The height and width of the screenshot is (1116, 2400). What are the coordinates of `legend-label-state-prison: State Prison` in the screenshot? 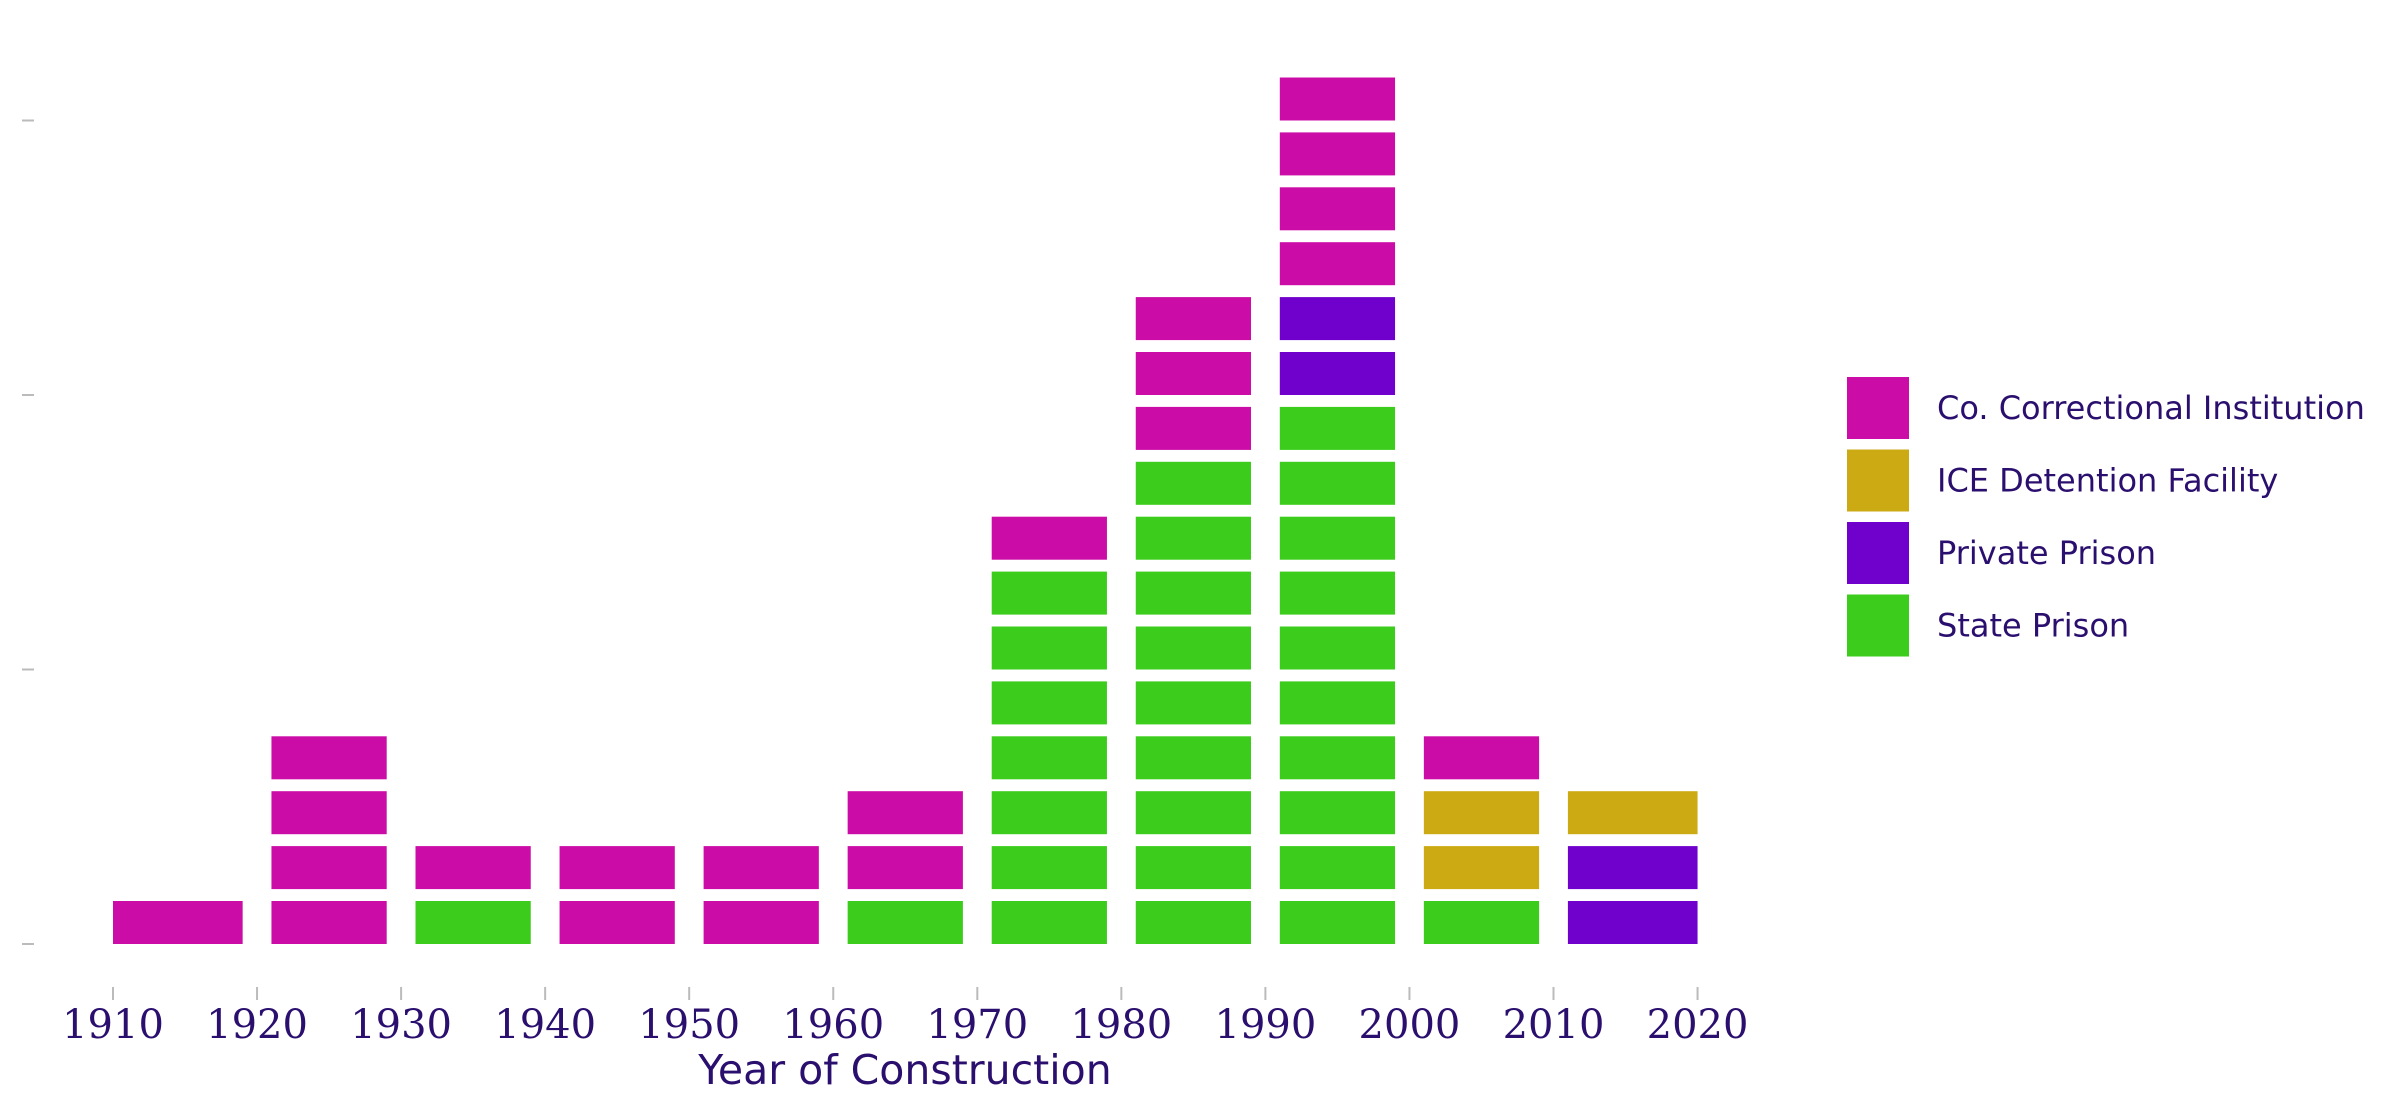 It's located at (2033, 626).